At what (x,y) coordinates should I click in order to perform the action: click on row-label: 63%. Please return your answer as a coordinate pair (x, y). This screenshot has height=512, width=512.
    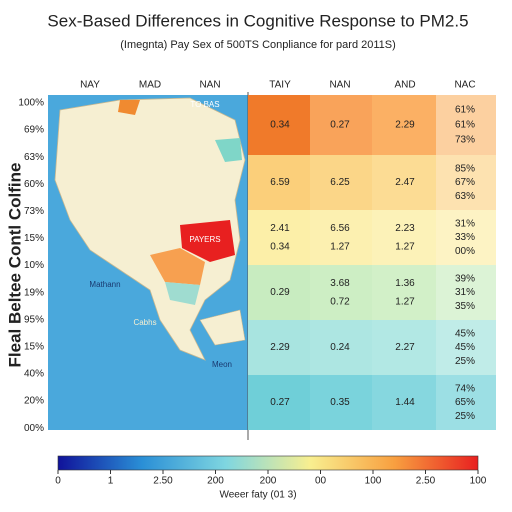
    Looking at the image, I should click on (34, 157).